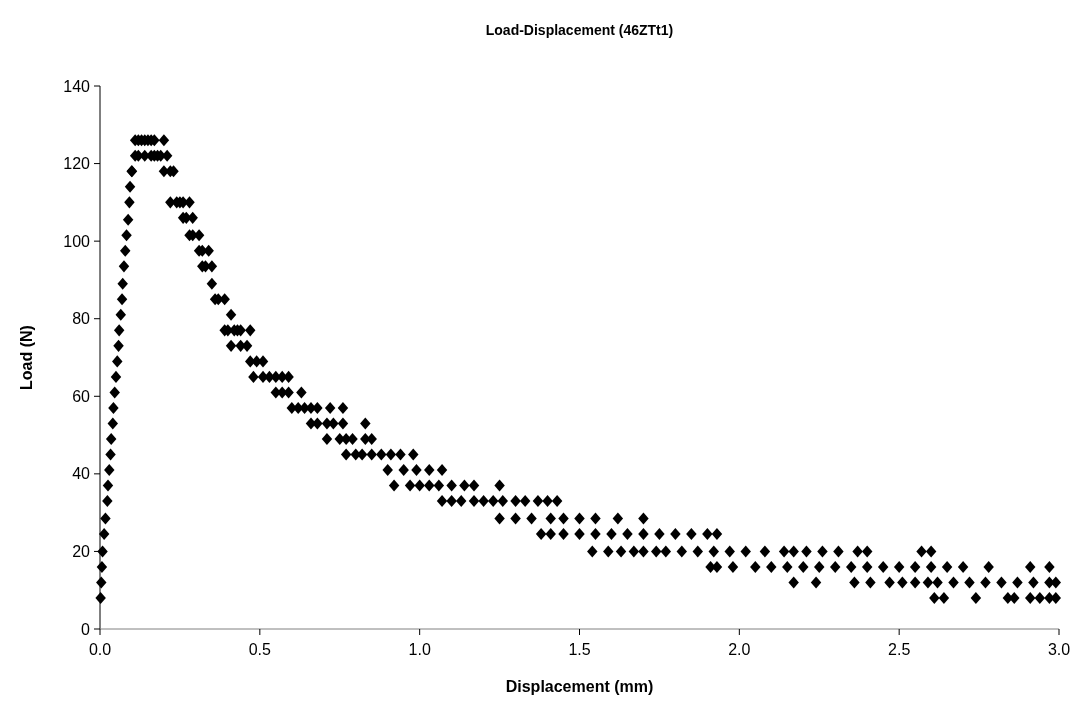  What do you see at coordinates (579, 30) in the screenshot?
I see `chart-title: Load-Displacement (46ZTt1)` at bounding box center [579, 30].